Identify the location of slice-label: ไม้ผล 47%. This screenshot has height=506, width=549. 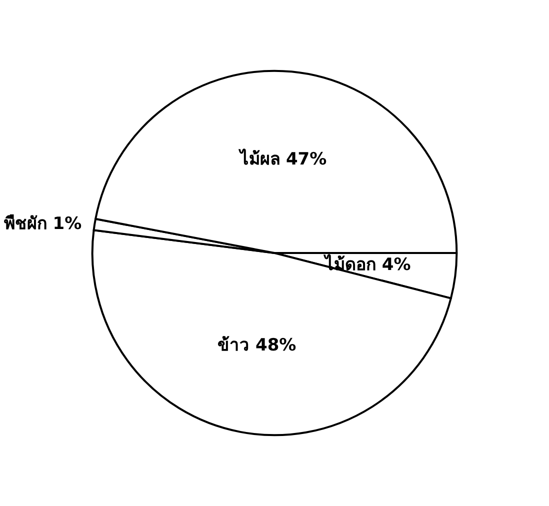
(282, 159).